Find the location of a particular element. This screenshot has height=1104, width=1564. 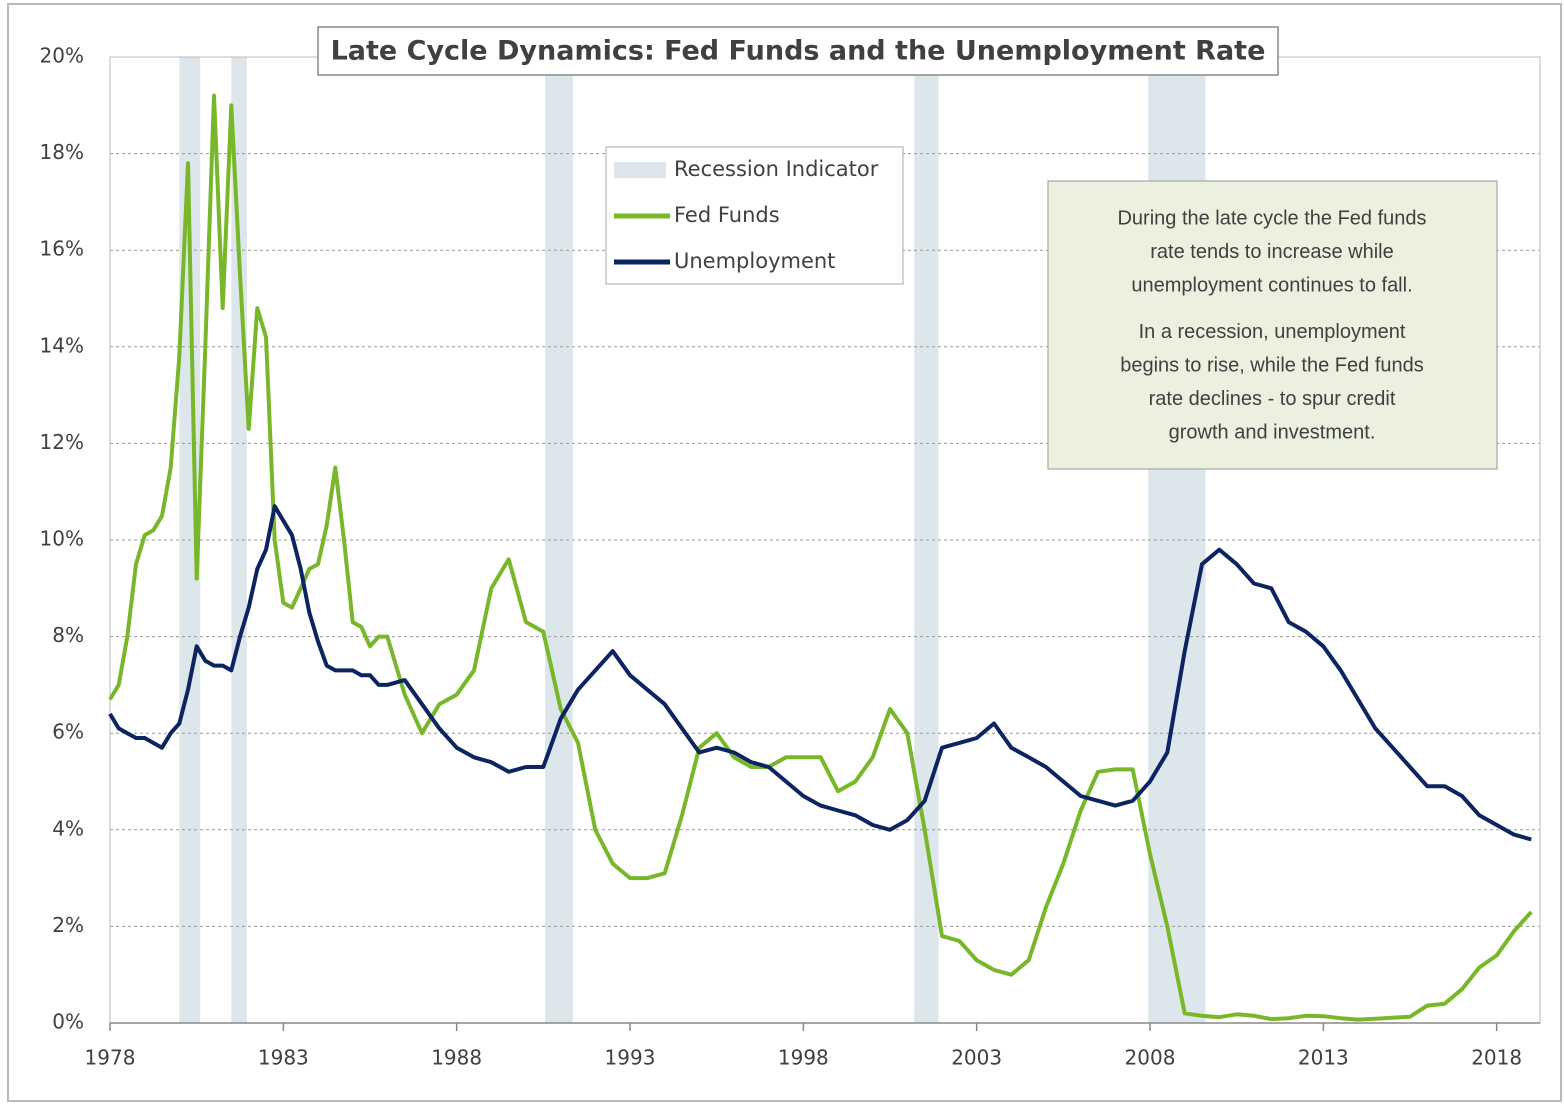

x-tick-label: 1993 is located at coordinates (630, 1058).